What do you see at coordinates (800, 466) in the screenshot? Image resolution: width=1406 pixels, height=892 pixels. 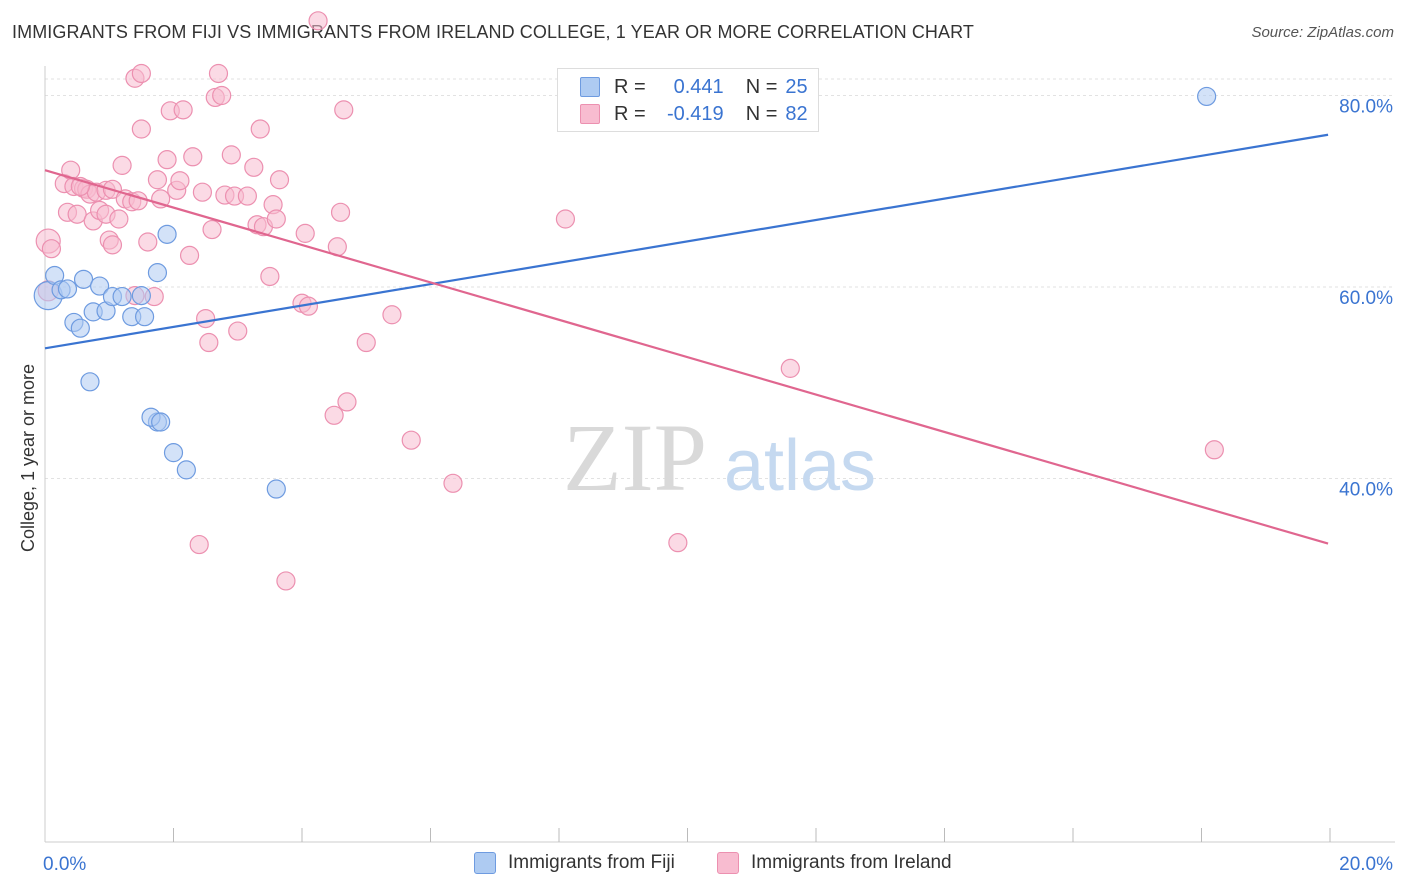 I see `watermark-atlas: atlas` at bounding box center [800, 466].